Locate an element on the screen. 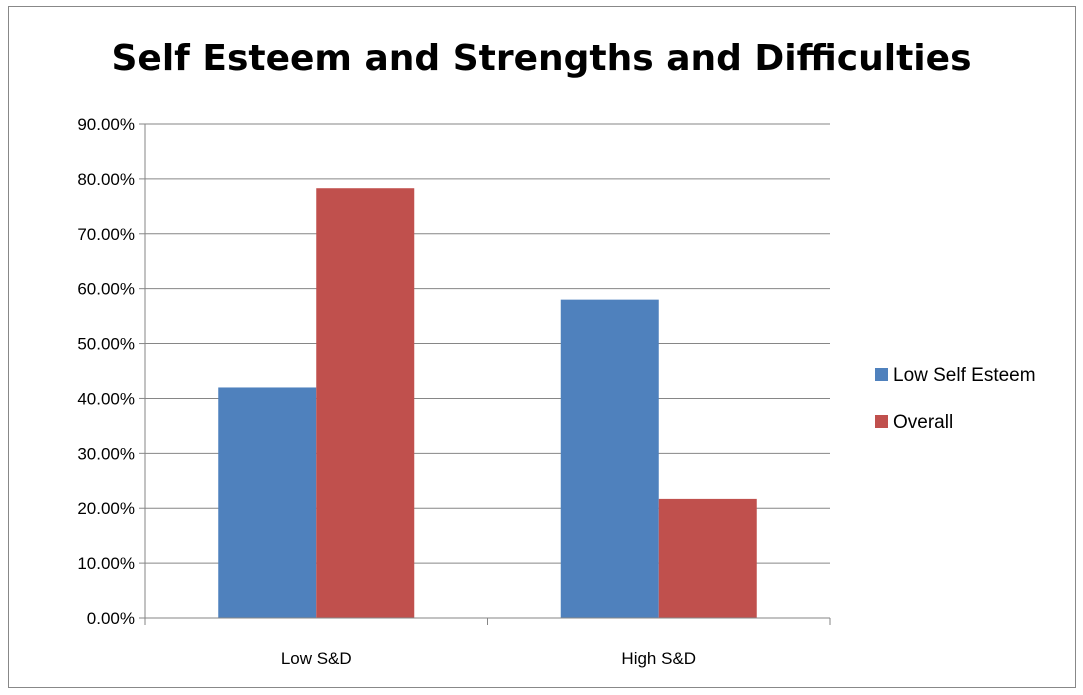  y-tick-label: 40.00% is located at coordinates (106, 398).